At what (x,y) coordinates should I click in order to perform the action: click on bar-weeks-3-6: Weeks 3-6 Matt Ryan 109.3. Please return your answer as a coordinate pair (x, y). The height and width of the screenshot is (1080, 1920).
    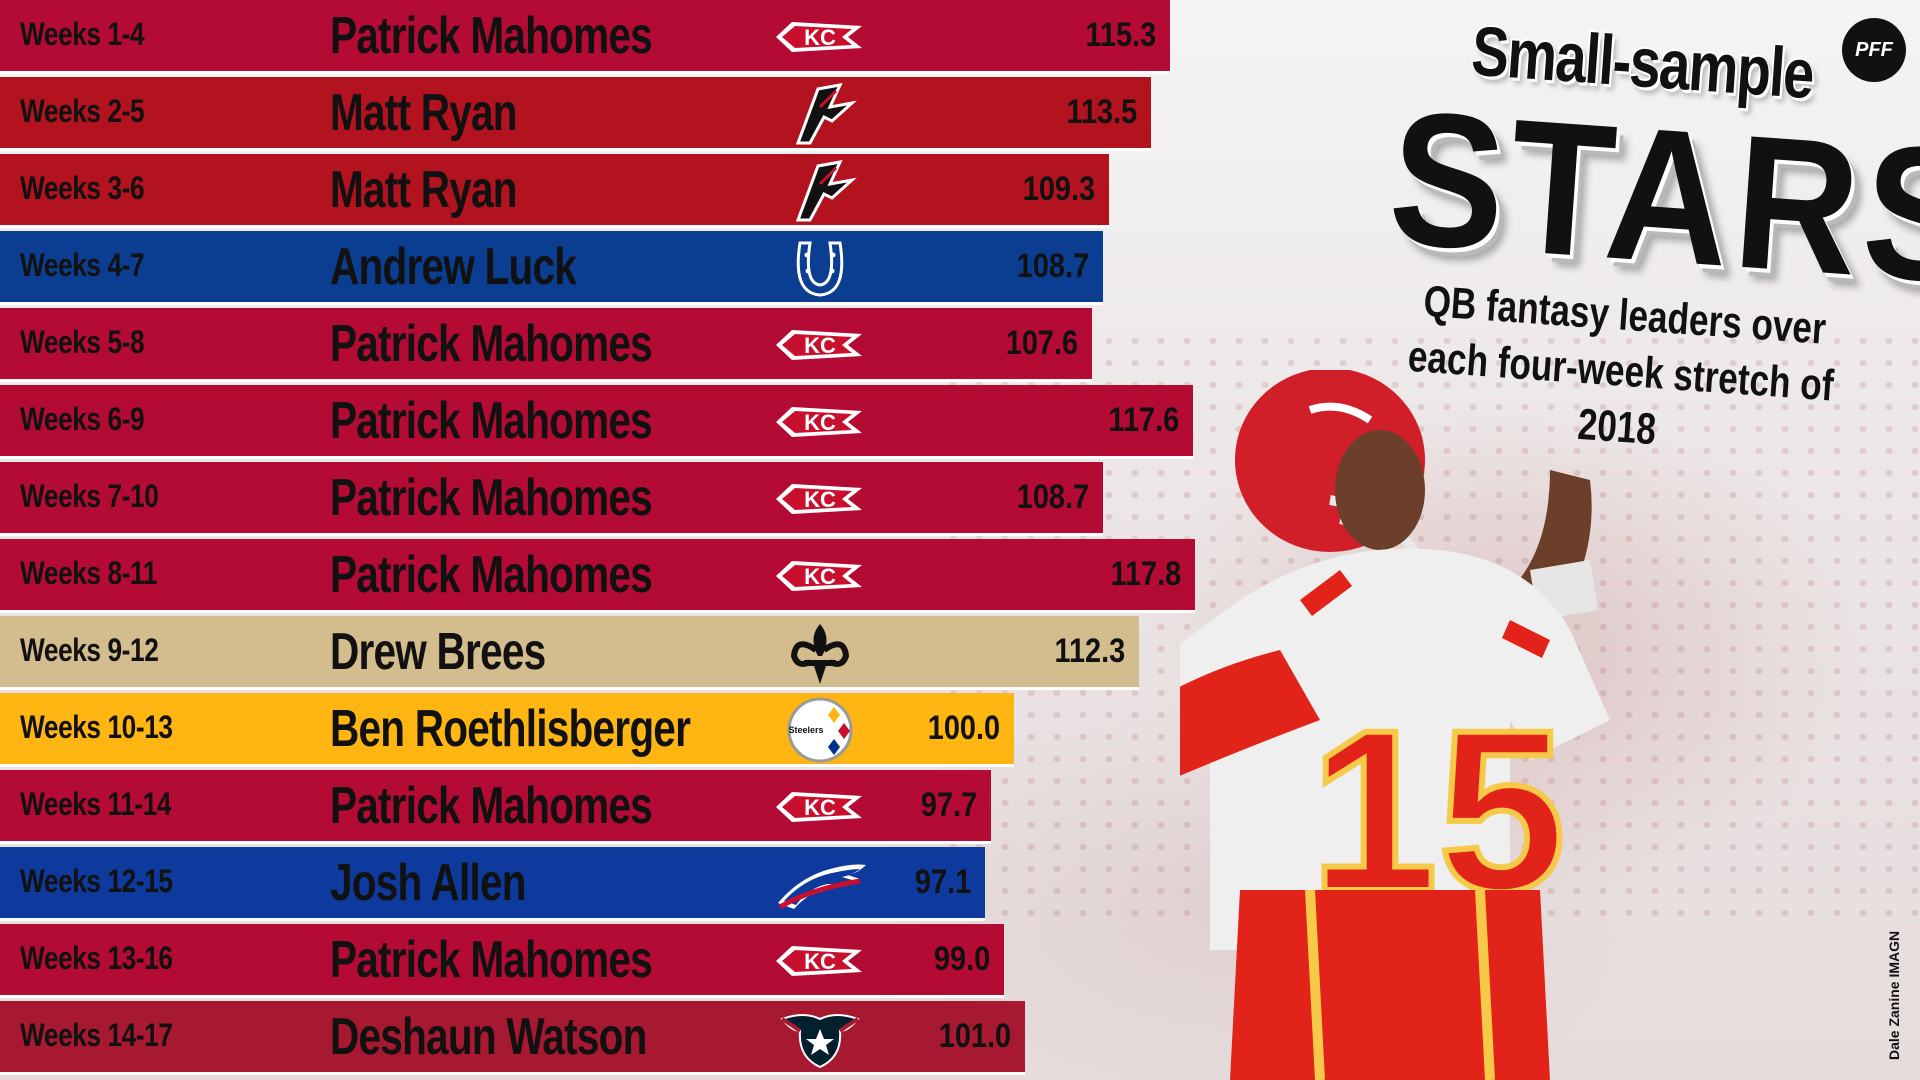
    Looking at the image, I should click on (554, 191).